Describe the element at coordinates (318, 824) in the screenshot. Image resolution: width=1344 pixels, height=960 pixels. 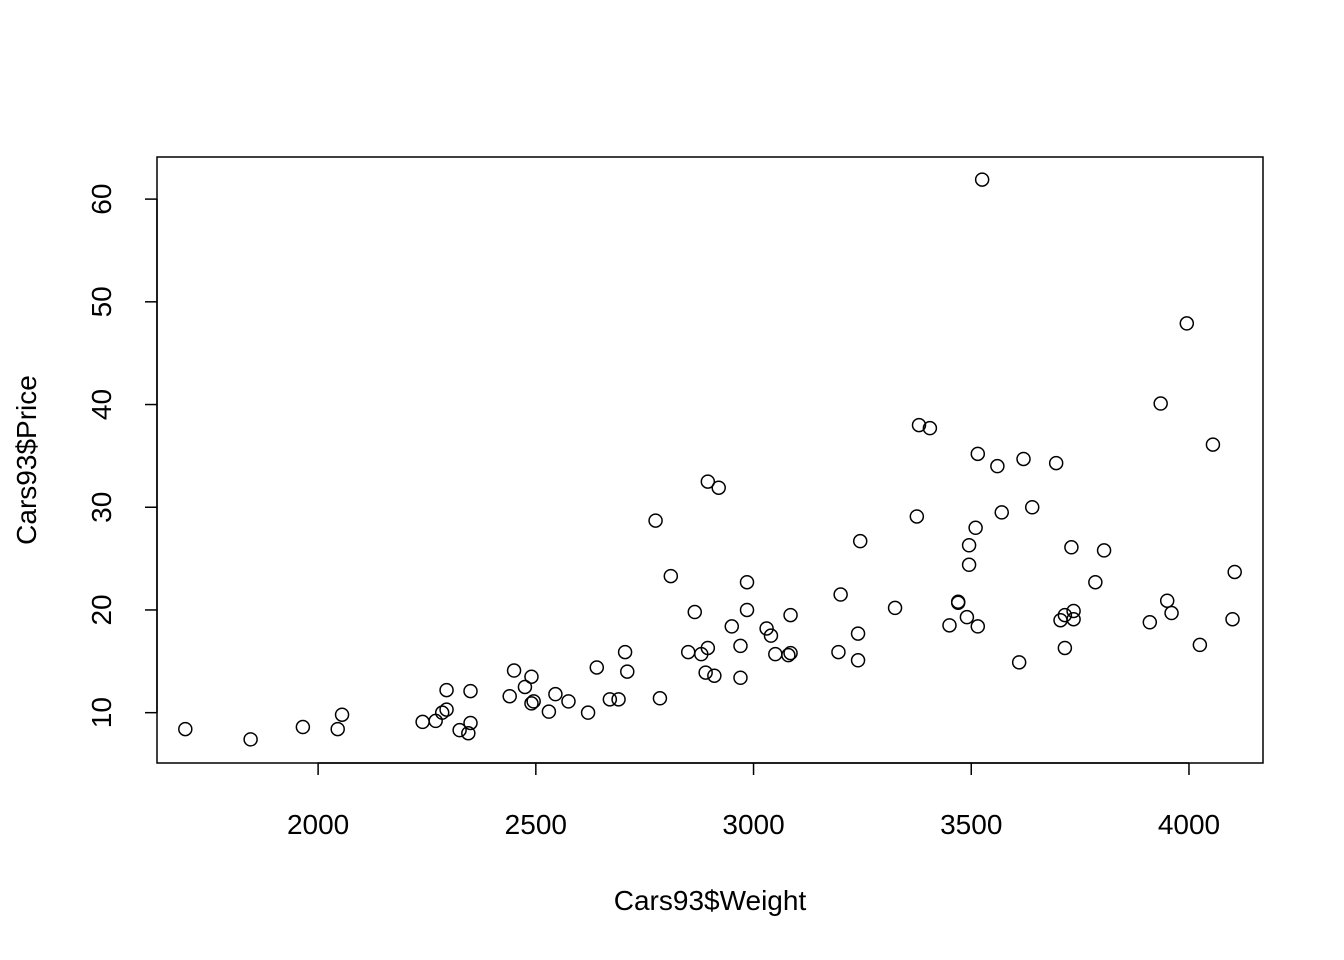
I see `x-tick-label: 2000` at that location.